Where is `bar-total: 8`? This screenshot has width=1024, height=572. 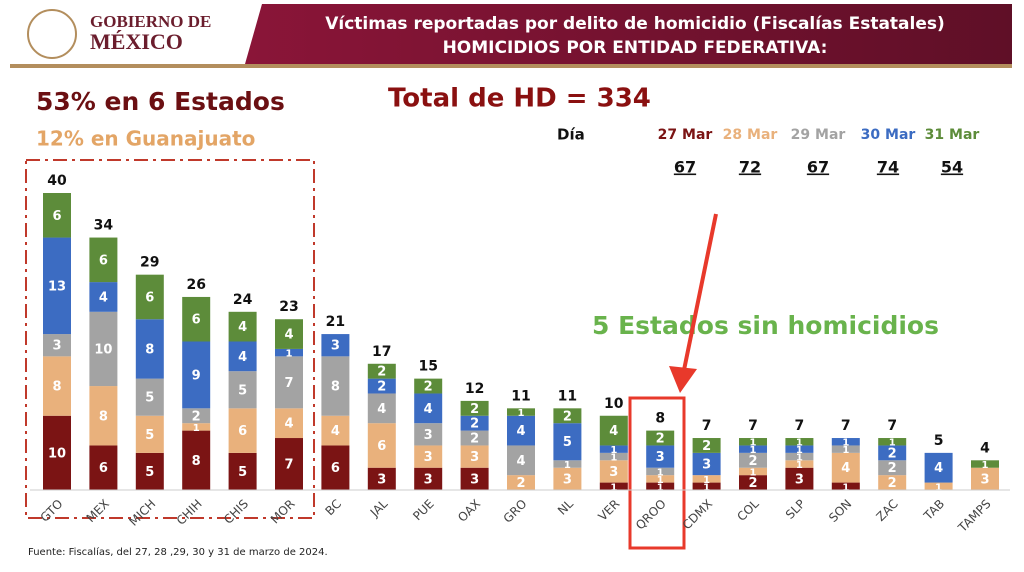 bar-total: 8 is located at coordinates (660, 419).